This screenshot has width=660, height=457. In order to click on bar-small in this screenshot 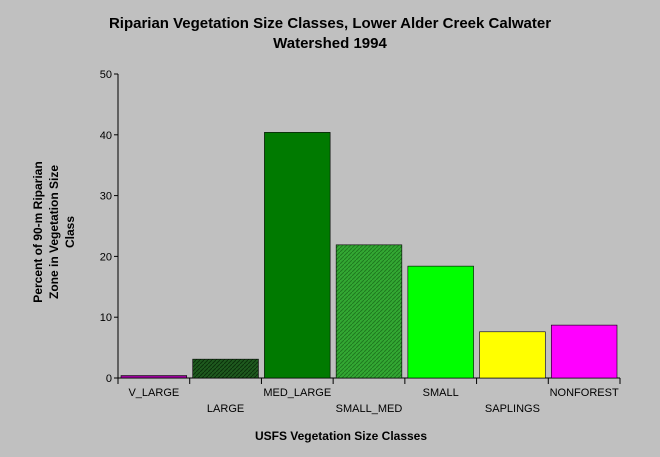, I will do `click(440, 322)`.